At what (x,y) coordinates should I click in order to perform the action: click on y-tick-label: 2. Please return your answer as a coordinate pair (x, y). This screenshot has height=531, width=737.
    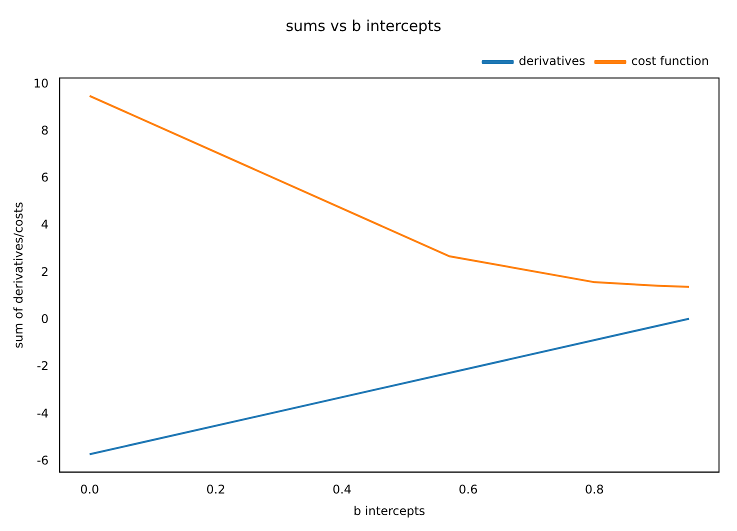
    Looking at the image, I should click on (45, 271).